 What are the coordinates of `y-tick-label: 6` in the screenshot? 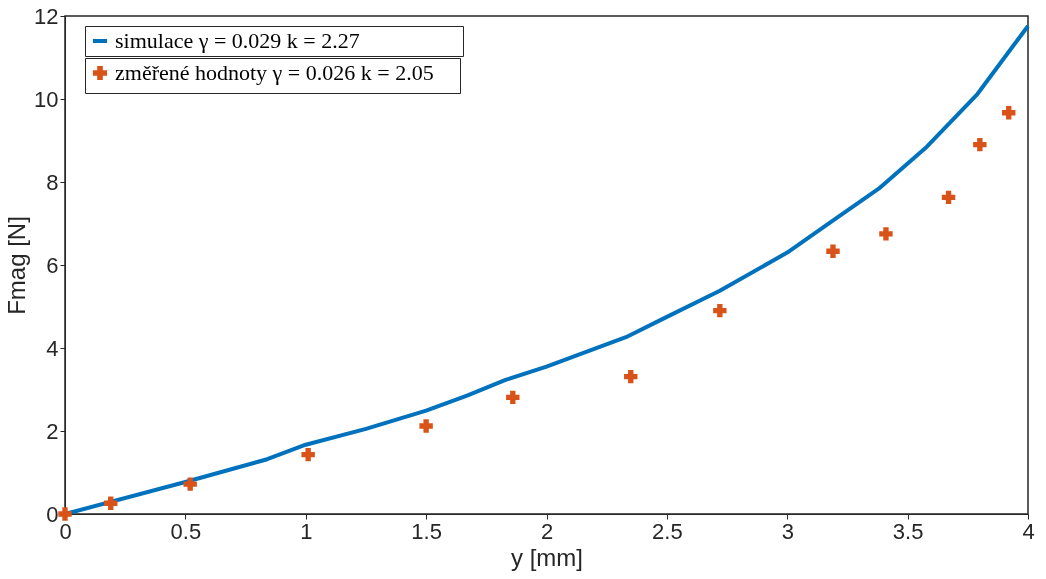 It's located at (52, 265).